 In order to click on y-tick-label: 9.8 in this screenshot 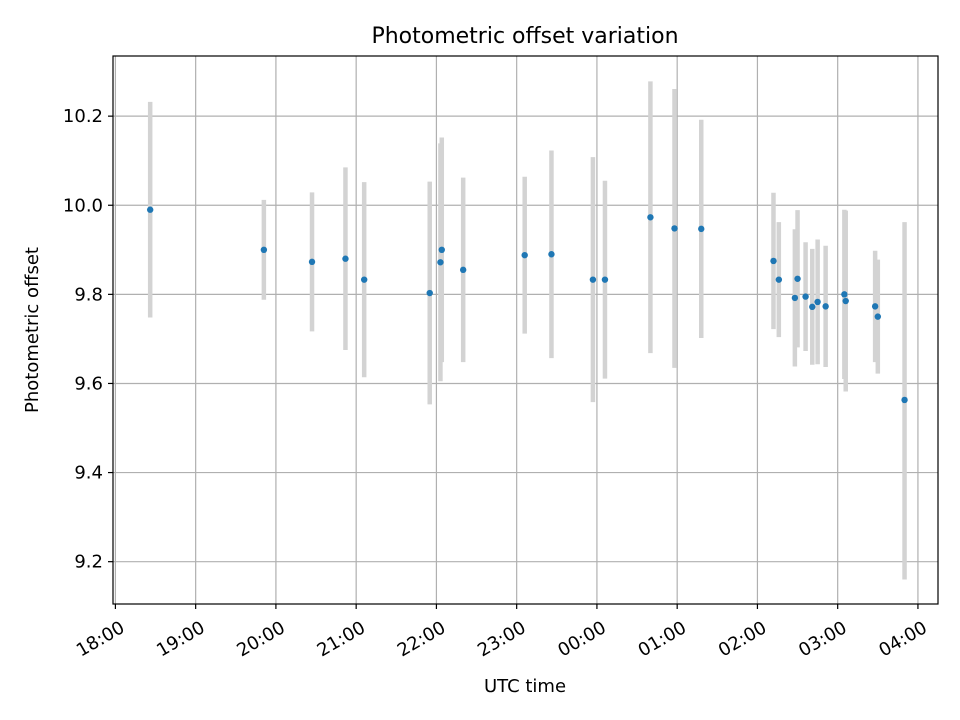, I will do `click(88, 294)`.